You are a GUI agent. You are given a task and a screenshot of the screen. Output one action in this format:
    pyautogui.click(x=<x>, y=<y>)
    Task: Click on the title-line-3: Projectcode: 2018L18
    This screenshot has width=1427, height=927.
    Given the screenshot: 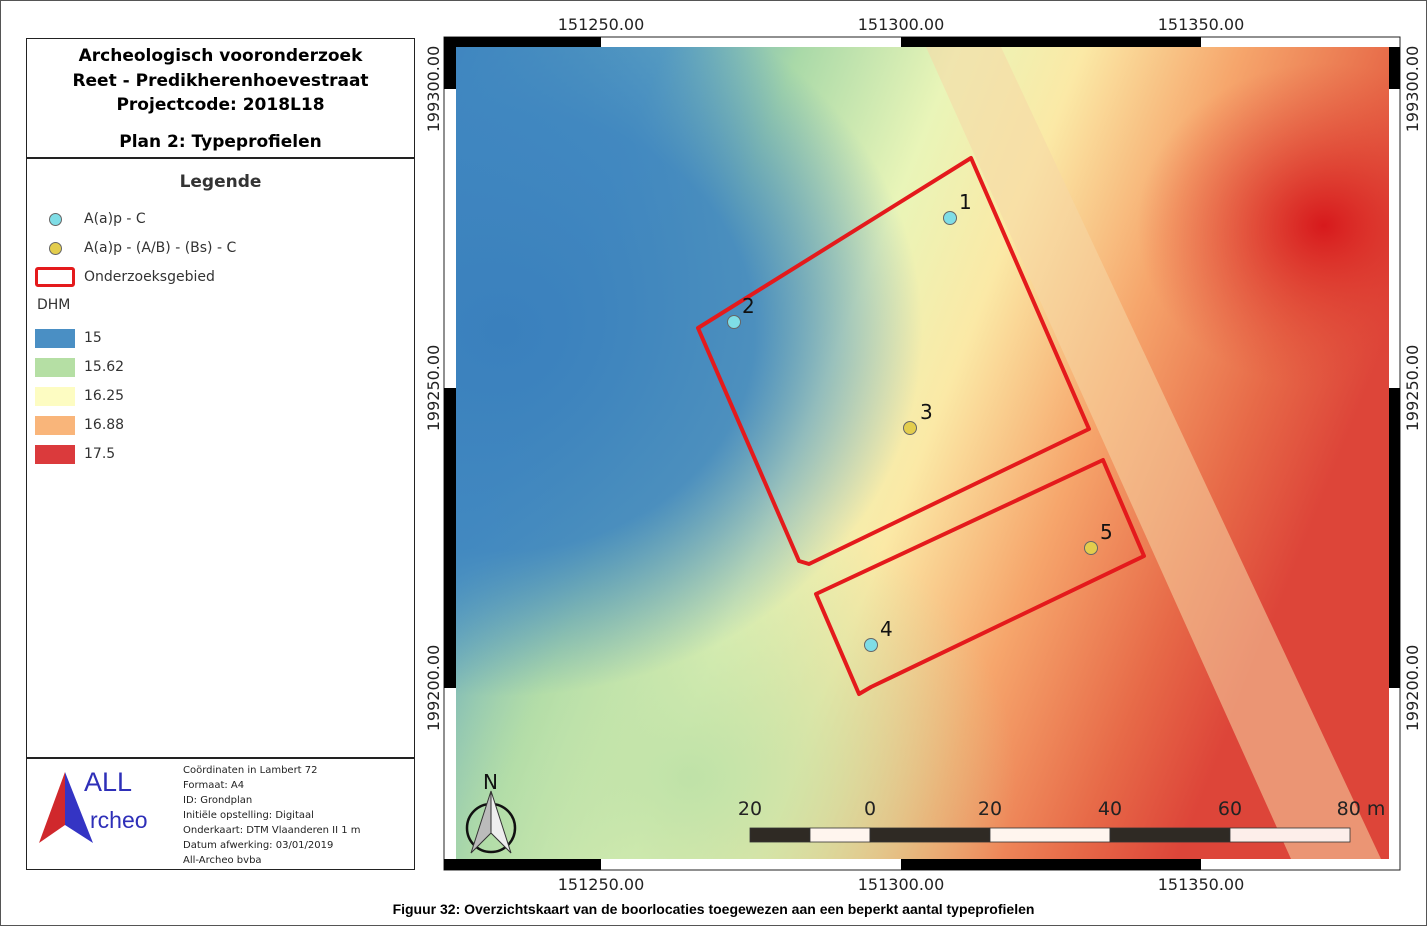 What is the action you would take?
    pyautogui.click(x=220, y=105)
    